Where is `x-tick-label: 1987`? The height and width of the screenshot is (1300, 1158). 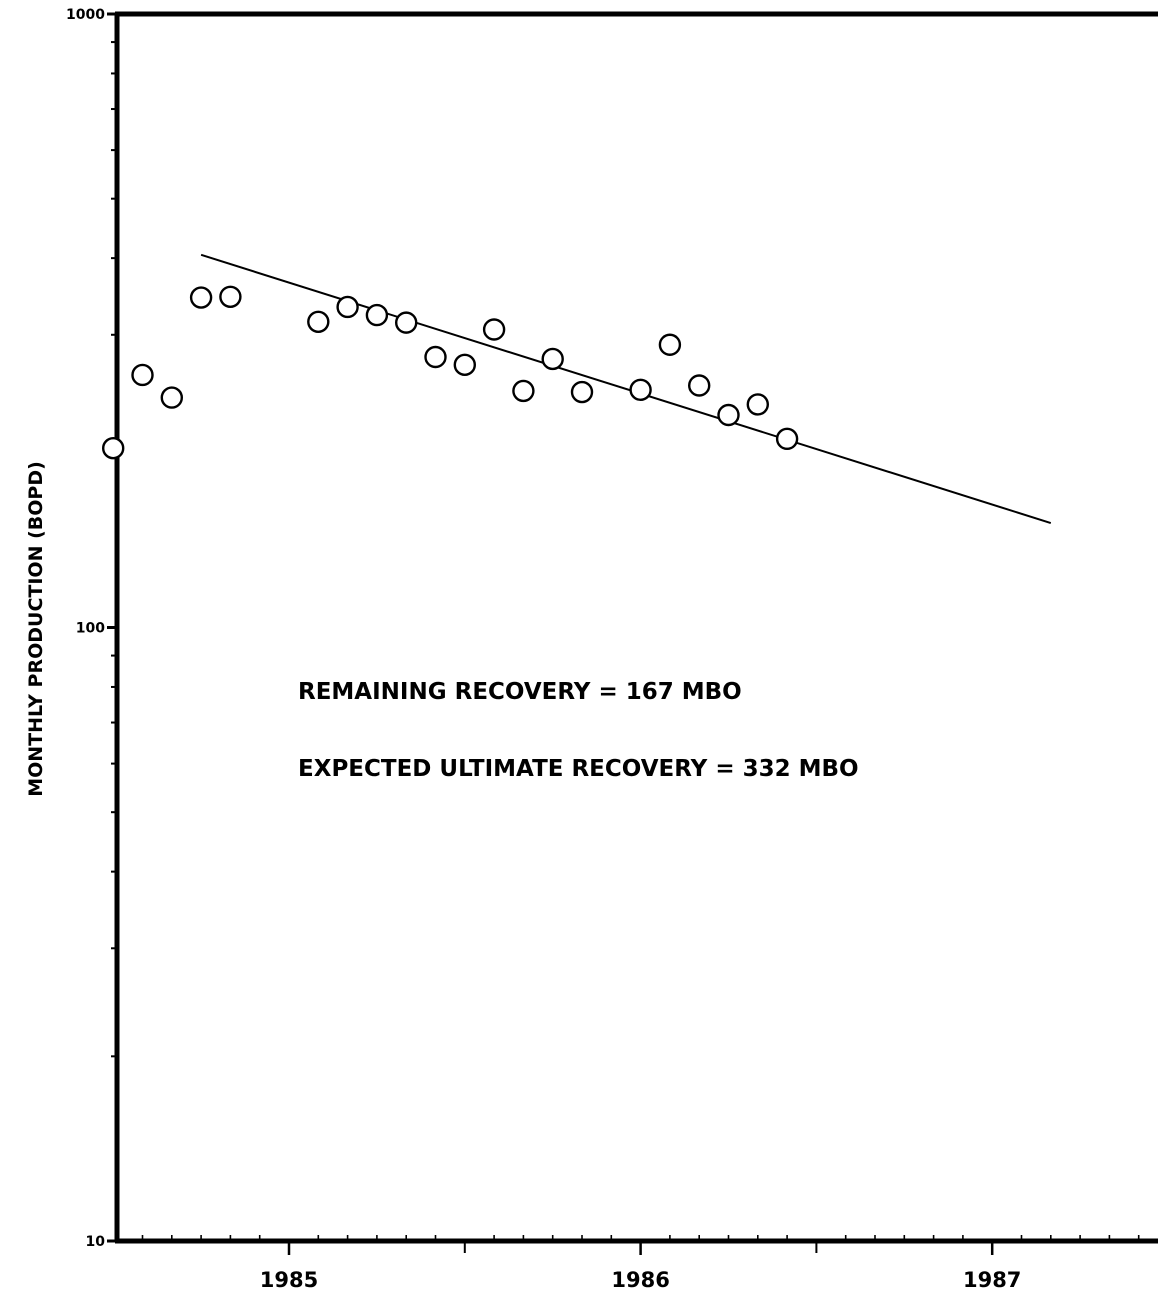 x-tick-label: 1987 is located at coordinates (992, 1280).